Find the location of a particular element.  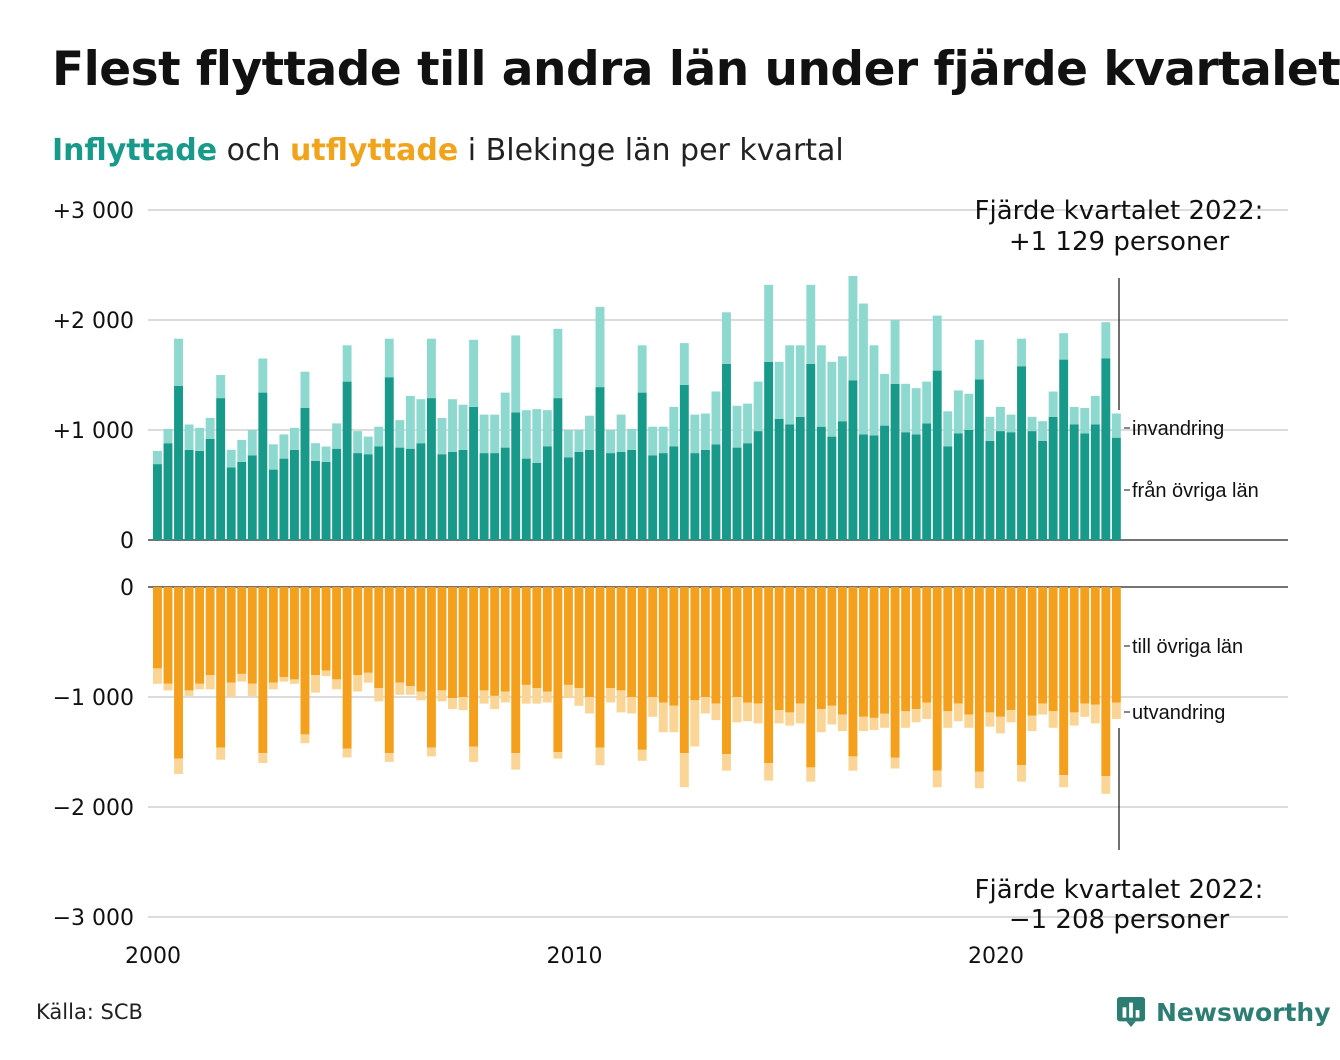

annotation-bottom-line2: −1 208 personer is located at coordinates (1119, 920).